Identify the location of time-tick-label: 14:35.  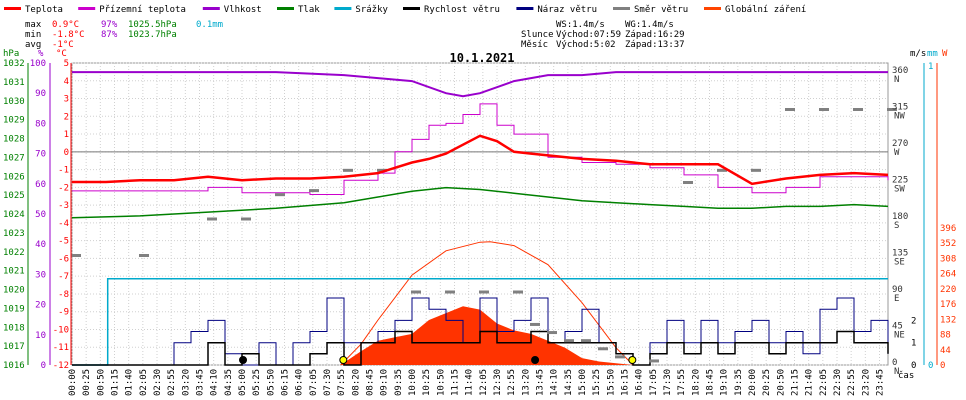
(569, 382).